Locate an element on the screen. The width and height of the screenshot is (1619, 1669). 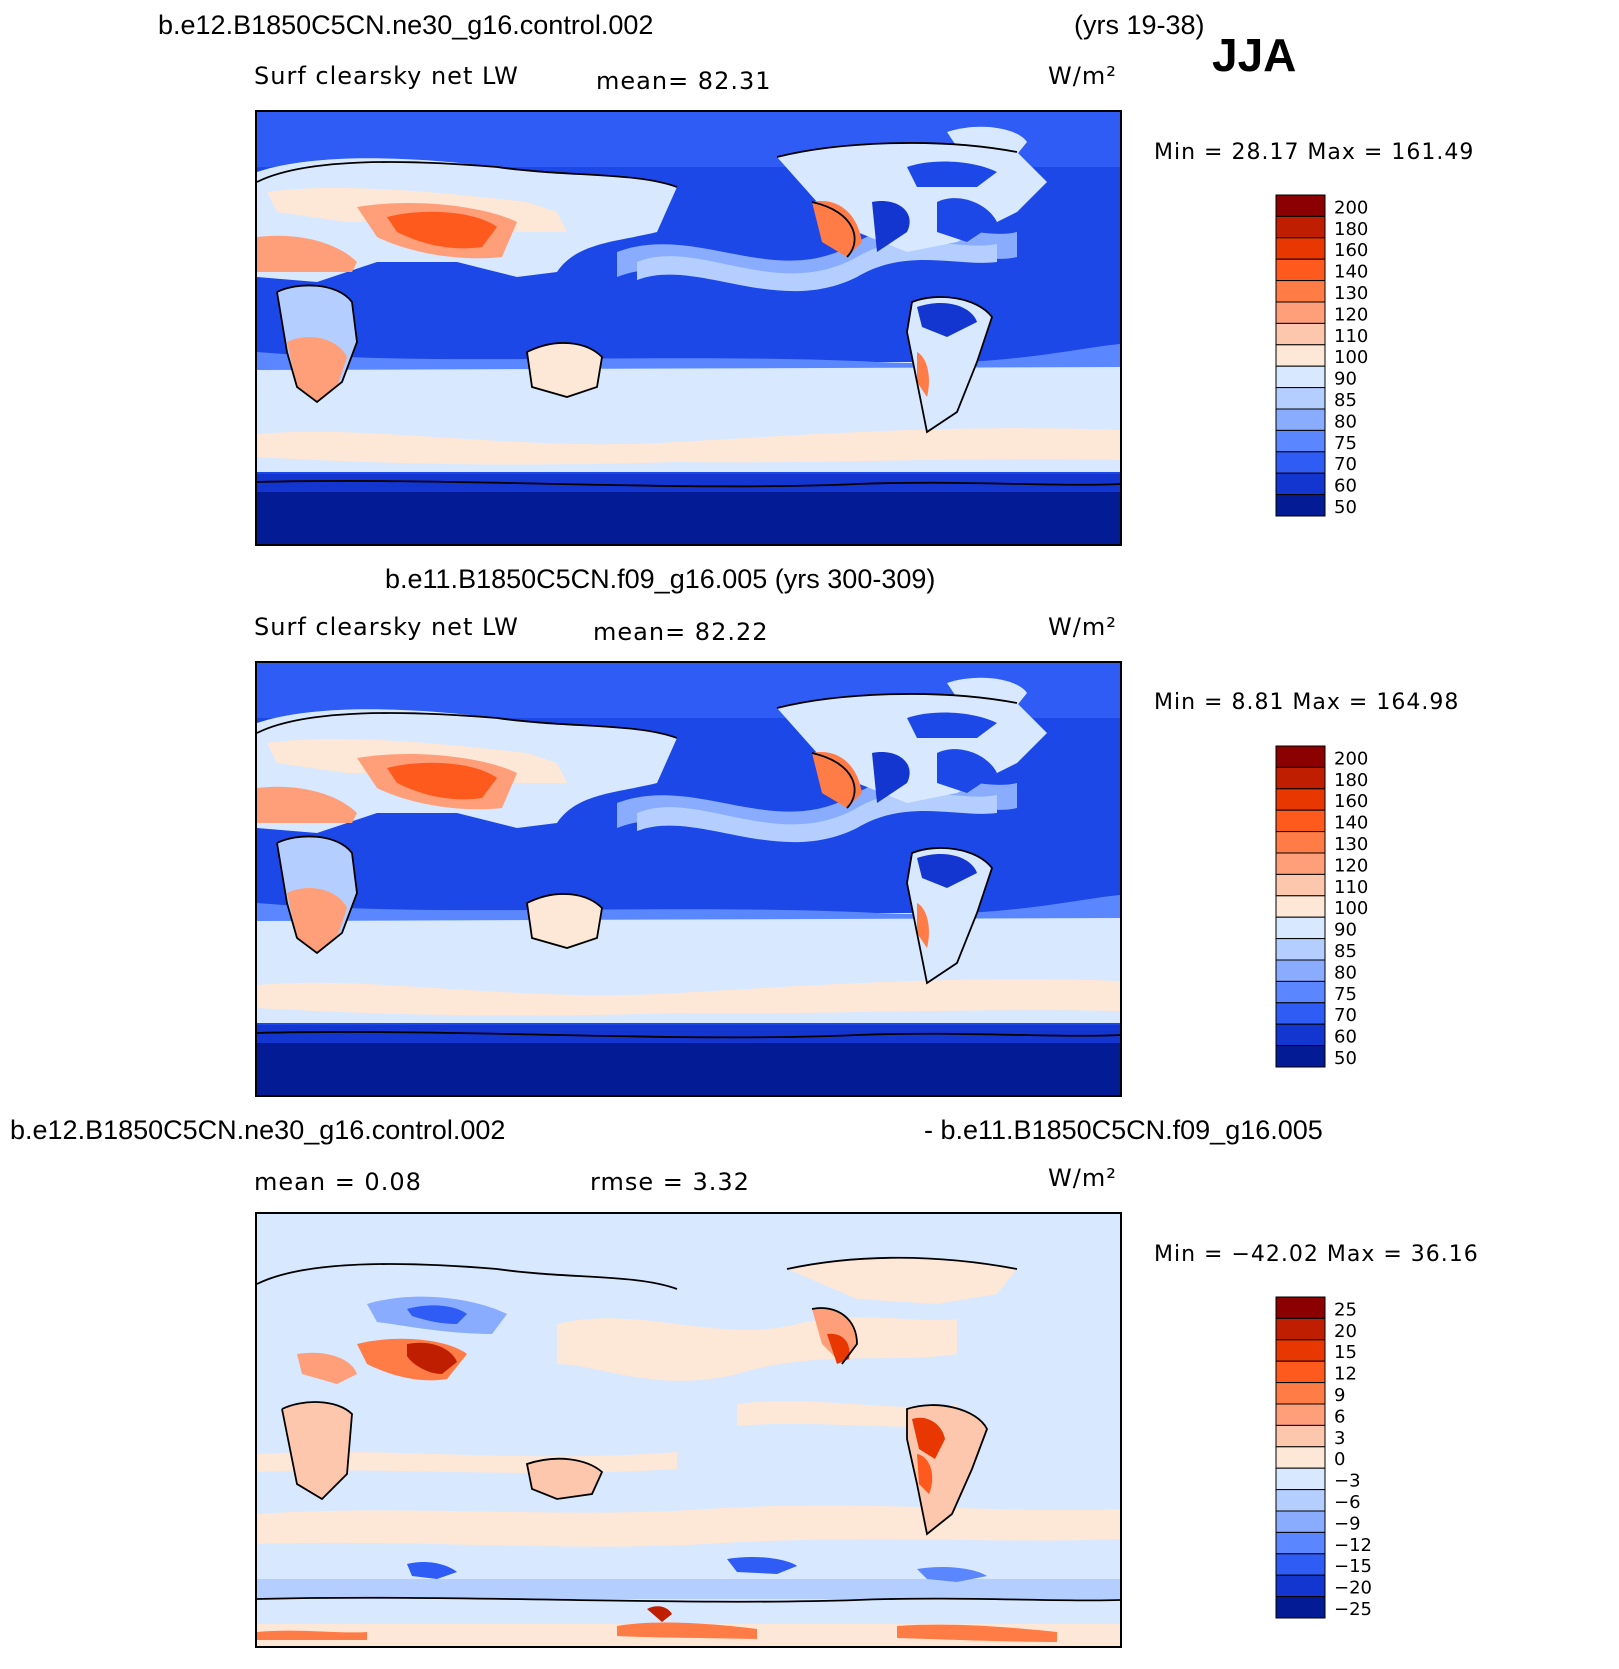
panel1-units: W/m² is located at coordinates (1082, 76).